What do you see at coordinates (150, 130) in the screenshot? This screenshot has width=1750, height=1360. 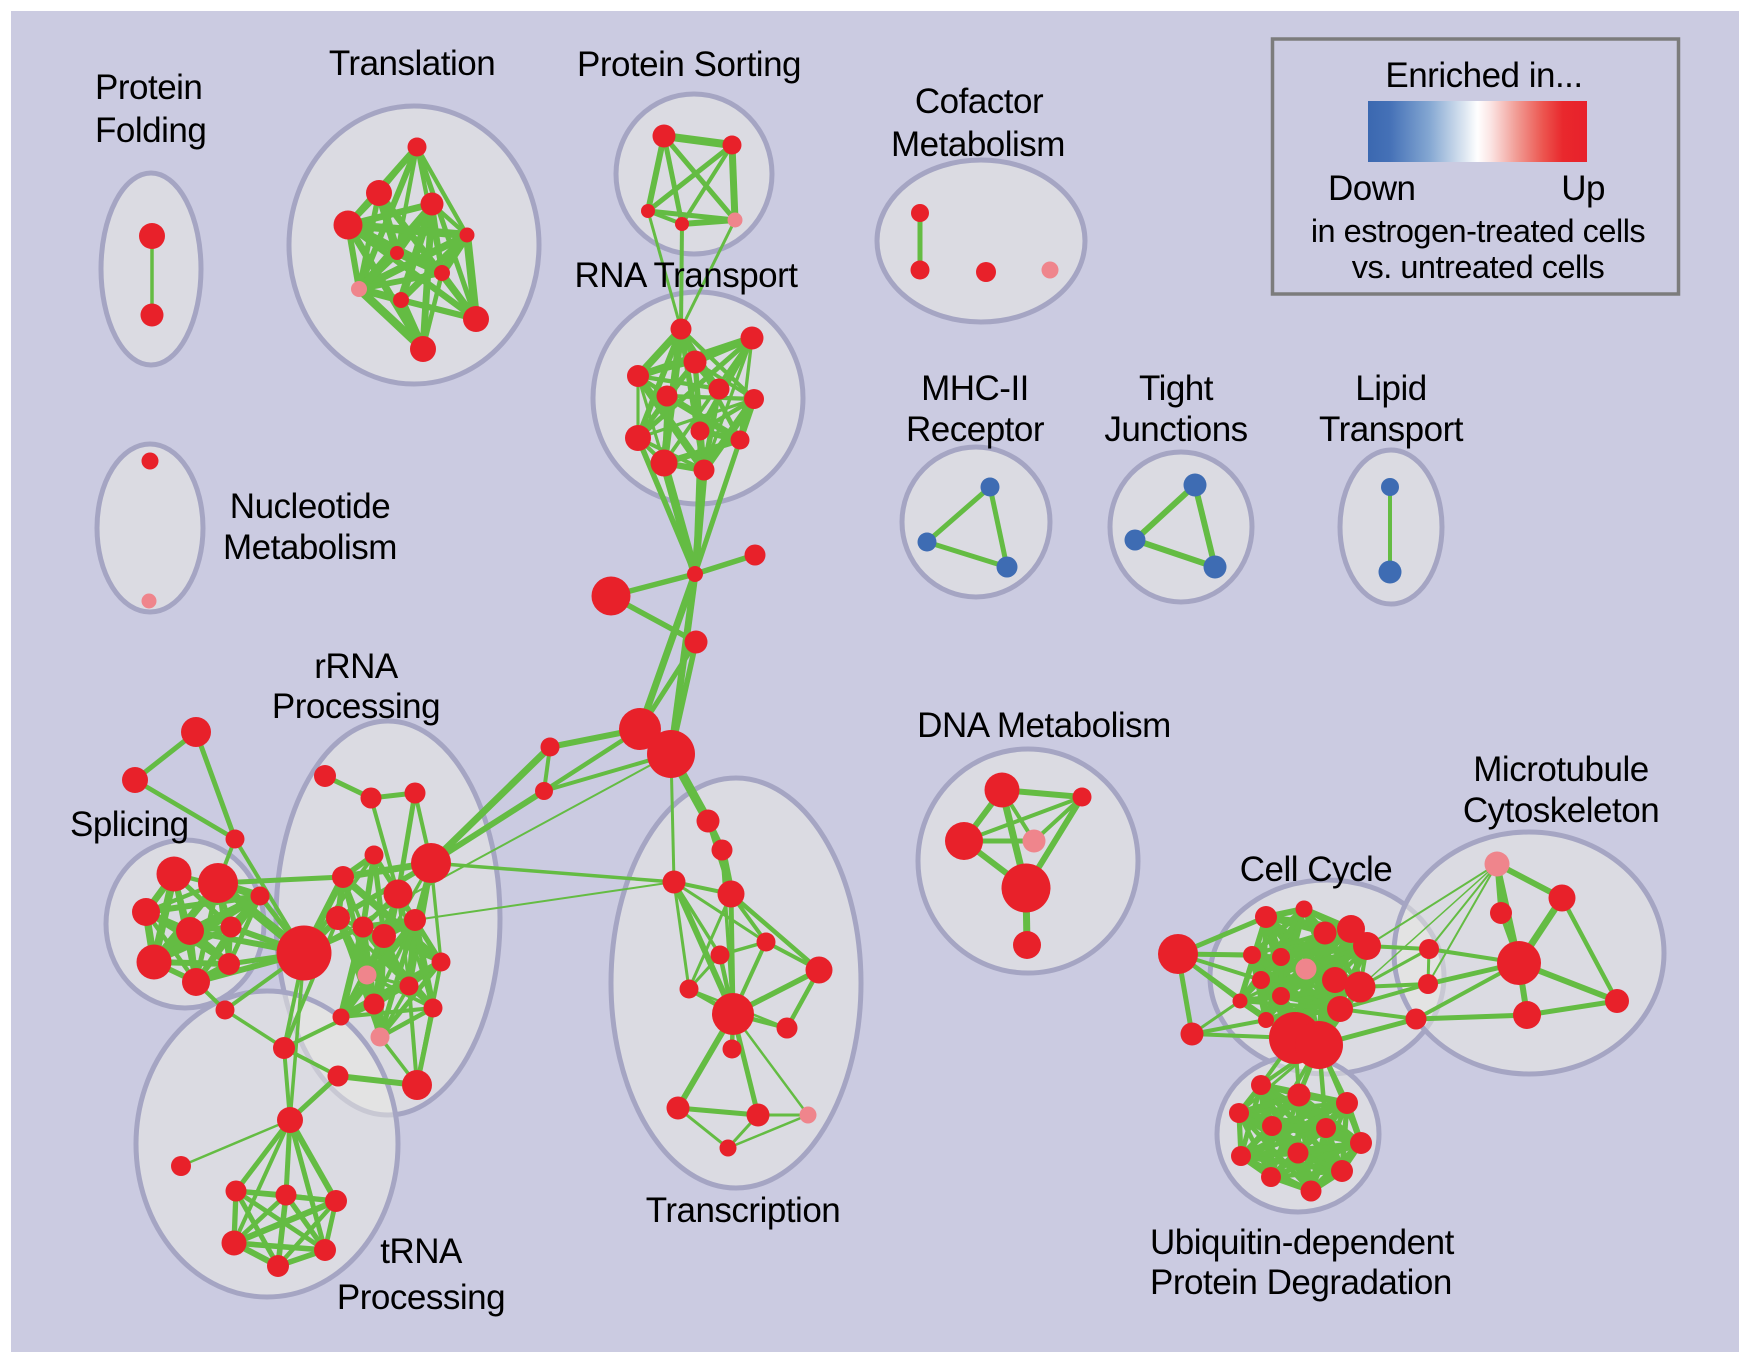 I see `svg-text: Folding` at bounding box center [150, 130].